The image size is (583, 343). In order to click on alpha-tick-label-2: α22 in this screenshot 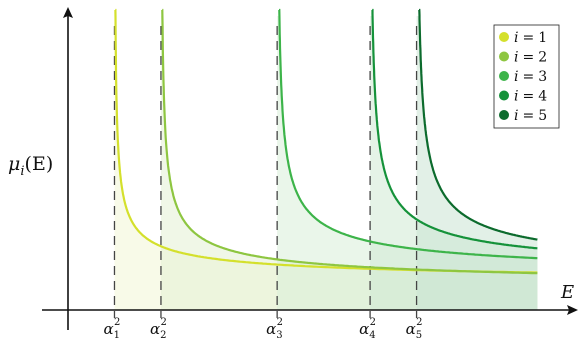, I will do `click(158, 329)`.